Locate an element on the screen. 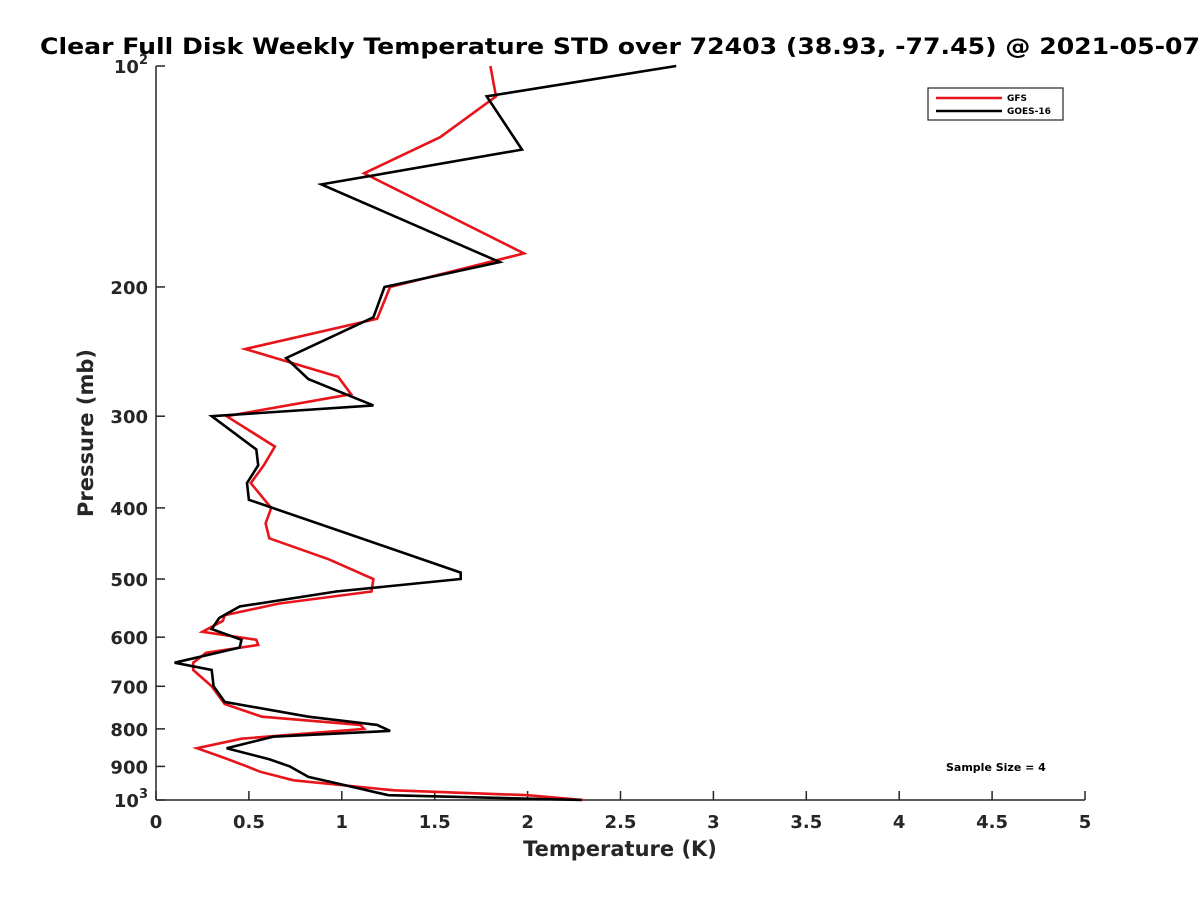 The height and width of the screenshot is (900, 1200). y-tick-label: 300 is located at coordinates (129, 417).